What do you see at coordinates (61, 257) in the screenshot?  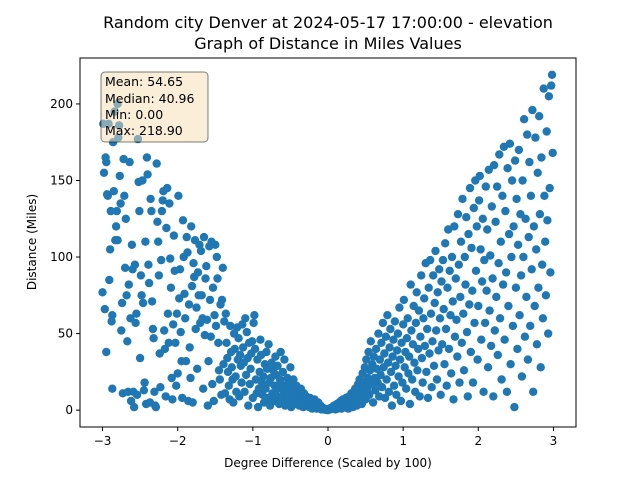 I see `y-tick-label: 100` at bounding box center [61, 257].